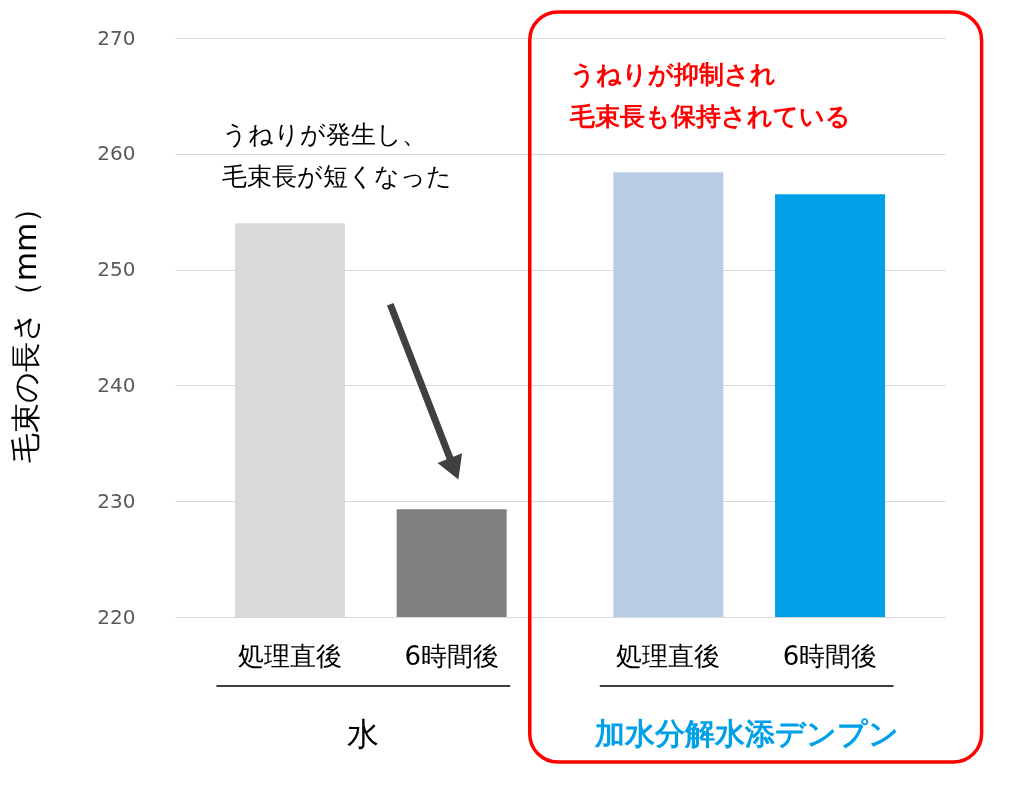 The height and width of the screenshot is (804, 1035). Describe the element at coordinates (363, 734) in the screenshot. I see `text: 水` at that location.